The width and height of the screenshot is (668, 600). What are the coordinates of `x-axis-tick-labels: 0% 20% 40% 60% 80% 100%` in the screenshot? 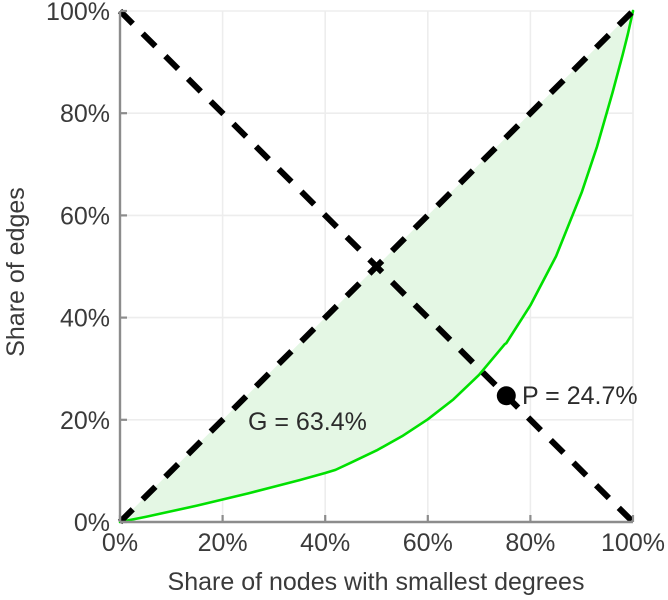 It's located at (383, 543).